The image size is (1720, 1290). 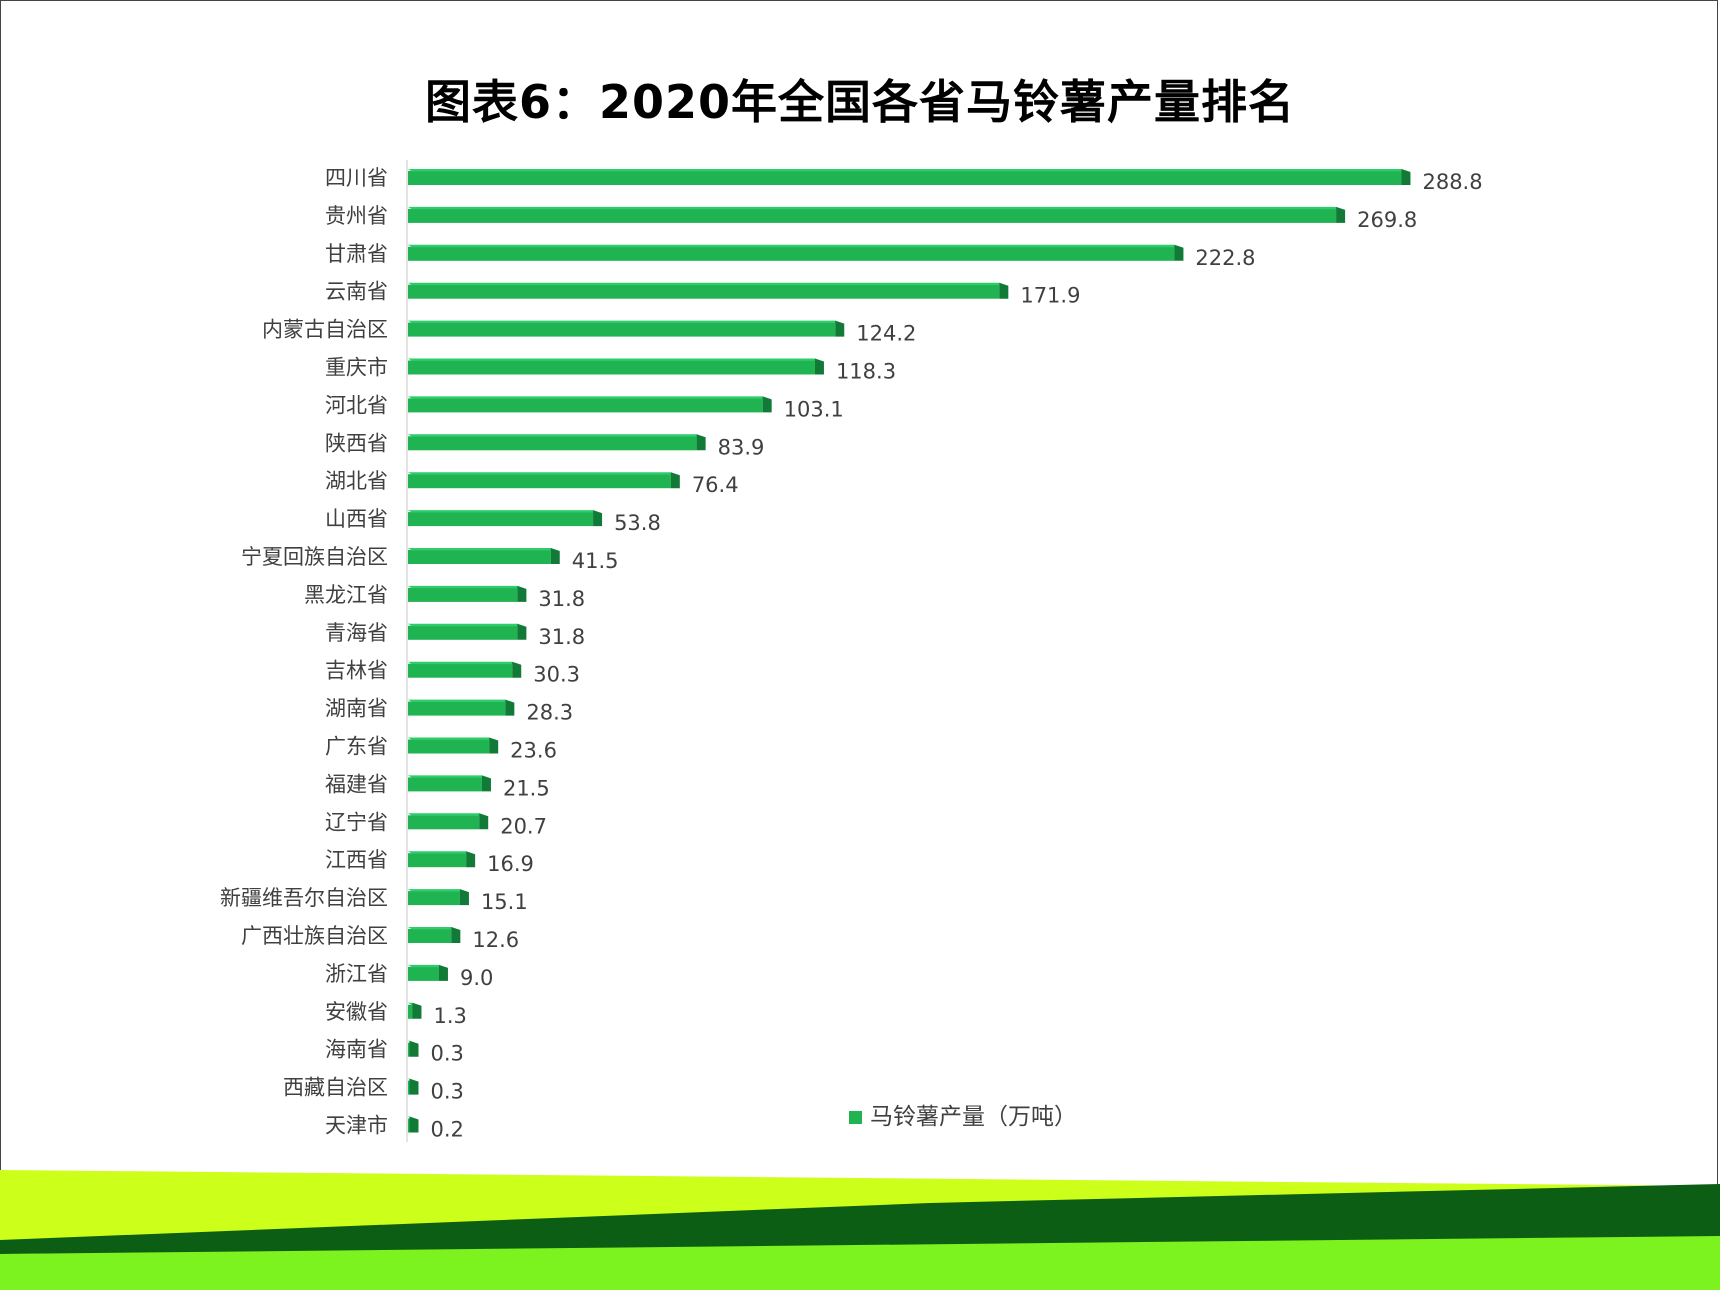 I want to click on legend: 马铃薯产量（万吨）, so click(x=963, y=1117).